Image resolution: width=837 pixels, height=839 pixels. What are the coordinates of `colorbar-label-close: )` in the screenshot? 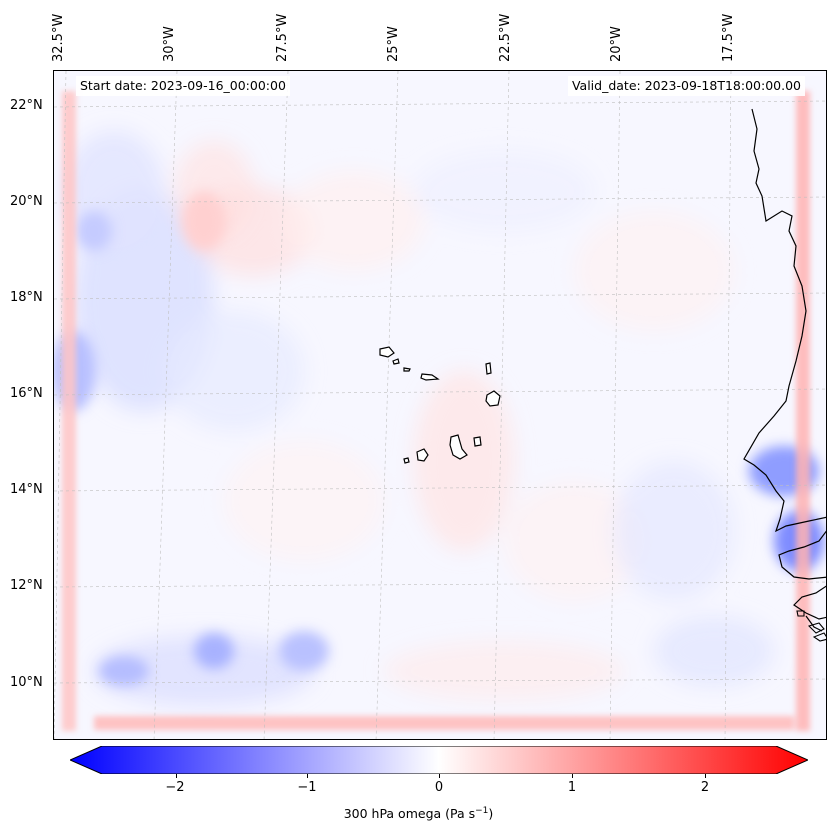 It's located at (491, 814).